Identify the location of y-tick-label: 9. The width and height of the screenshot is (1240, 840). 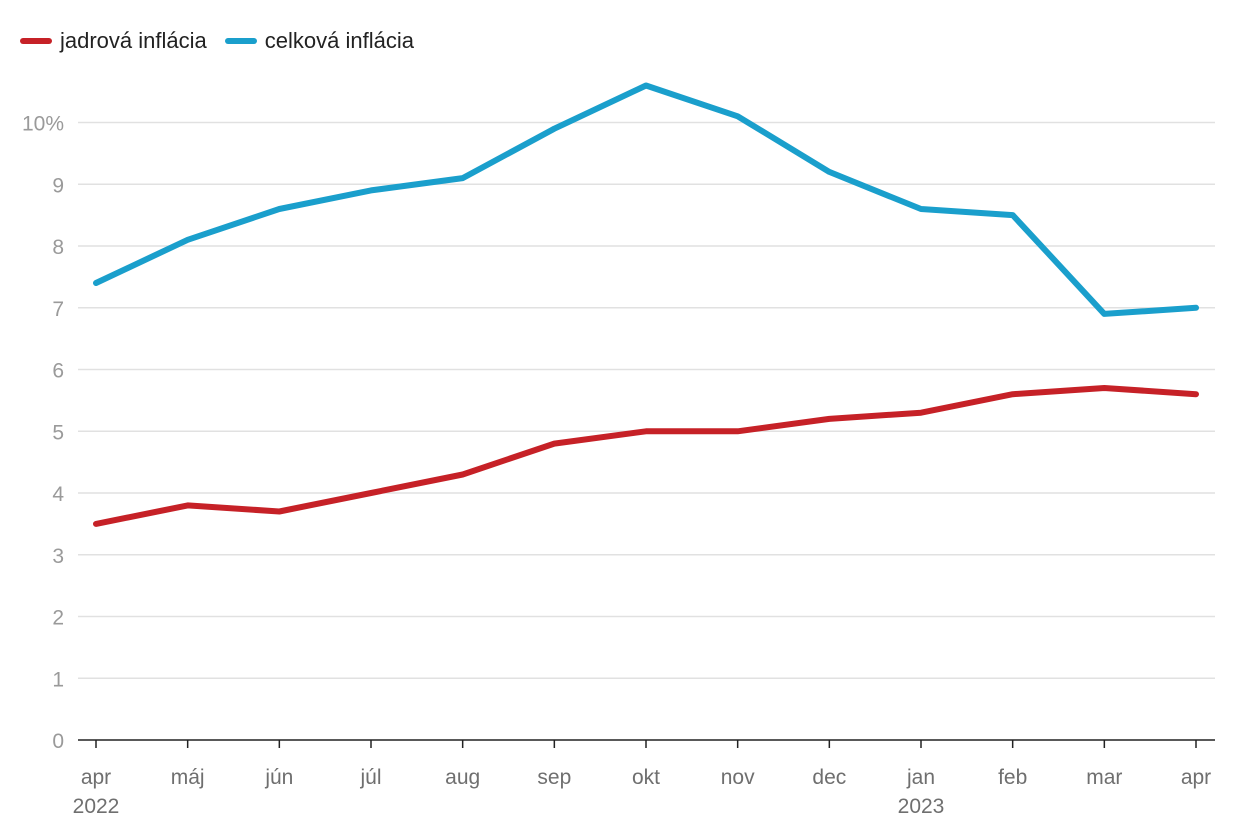
(58, 185).